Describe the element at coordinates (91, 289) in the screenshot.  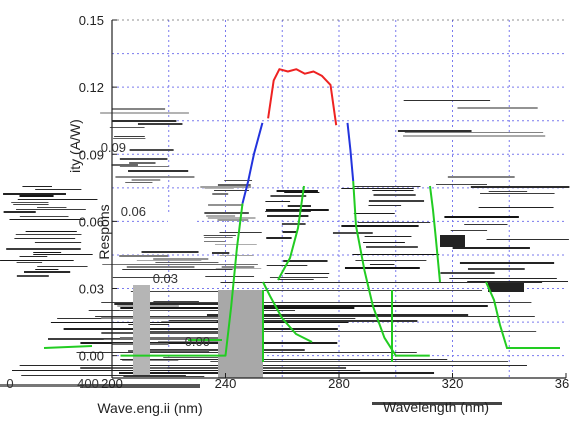
I see `y-tick-label: 0.03` at that location.